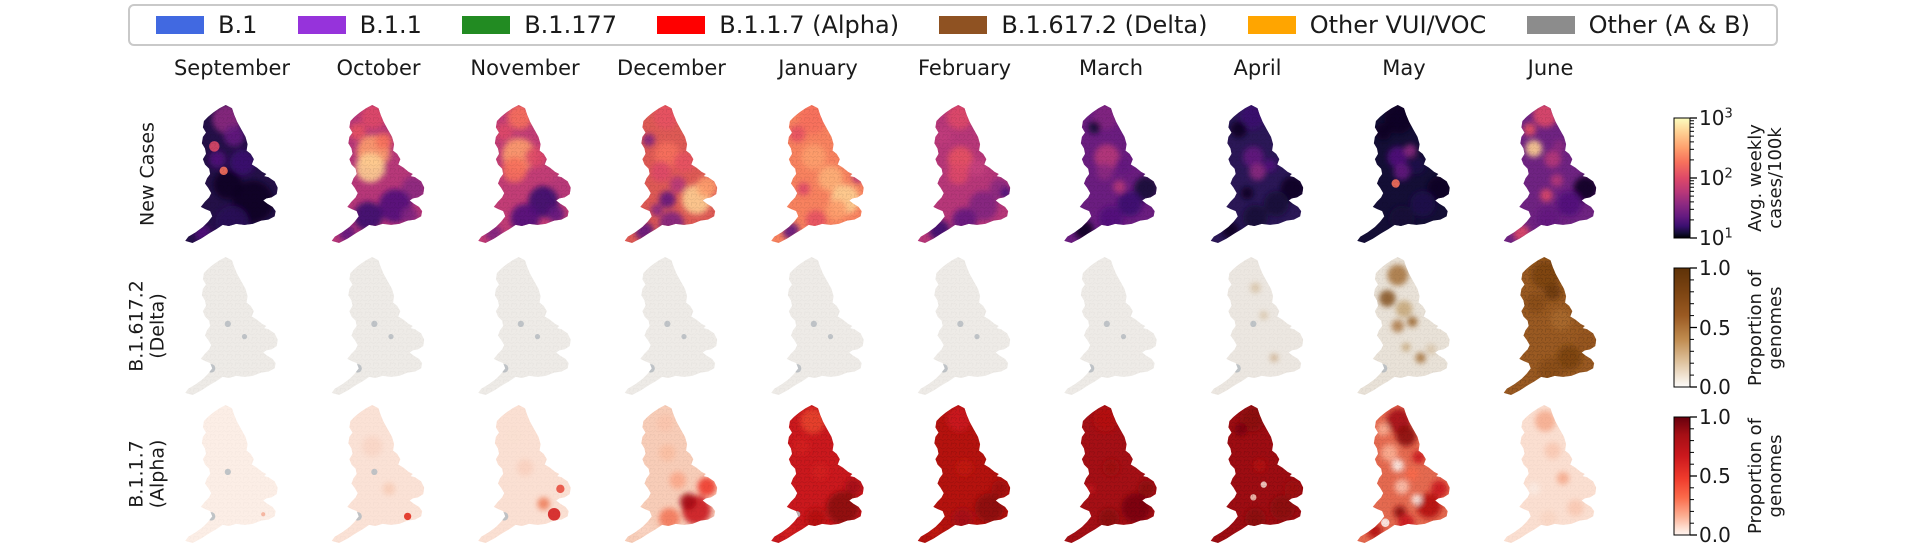 Image resolution: width=1920 pixels, height=560 pixels. Describe the element at coordinates (809, 25) in the screenshot. I see `legend-label: B.1.1.7 (Alpha)` at that location.